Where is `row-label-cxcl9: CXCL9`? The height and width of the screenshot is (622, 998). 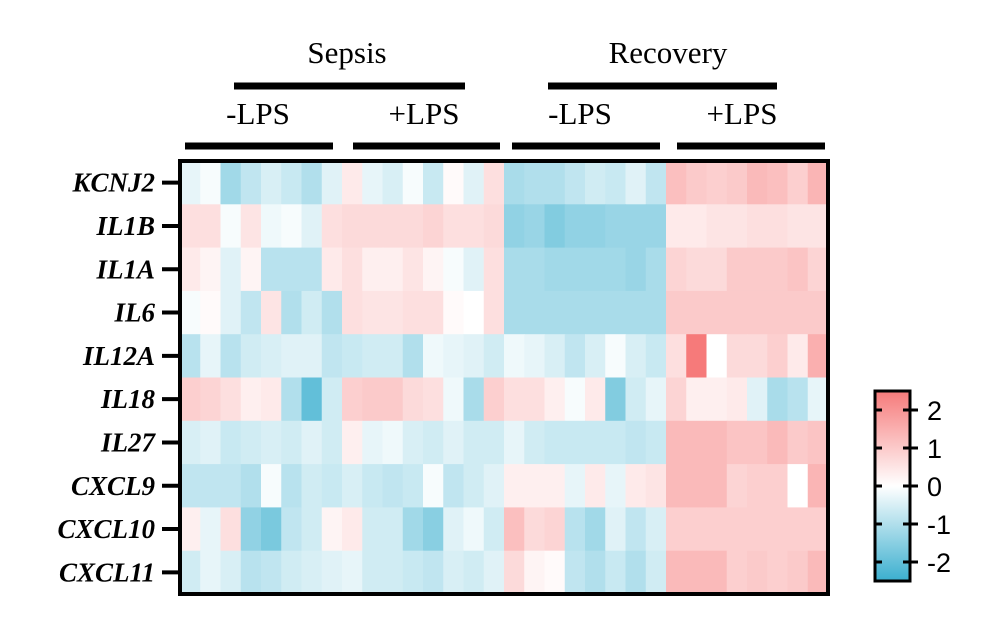
row-label-cxcl9: CXCL9 is located at coordinates (113, 486).